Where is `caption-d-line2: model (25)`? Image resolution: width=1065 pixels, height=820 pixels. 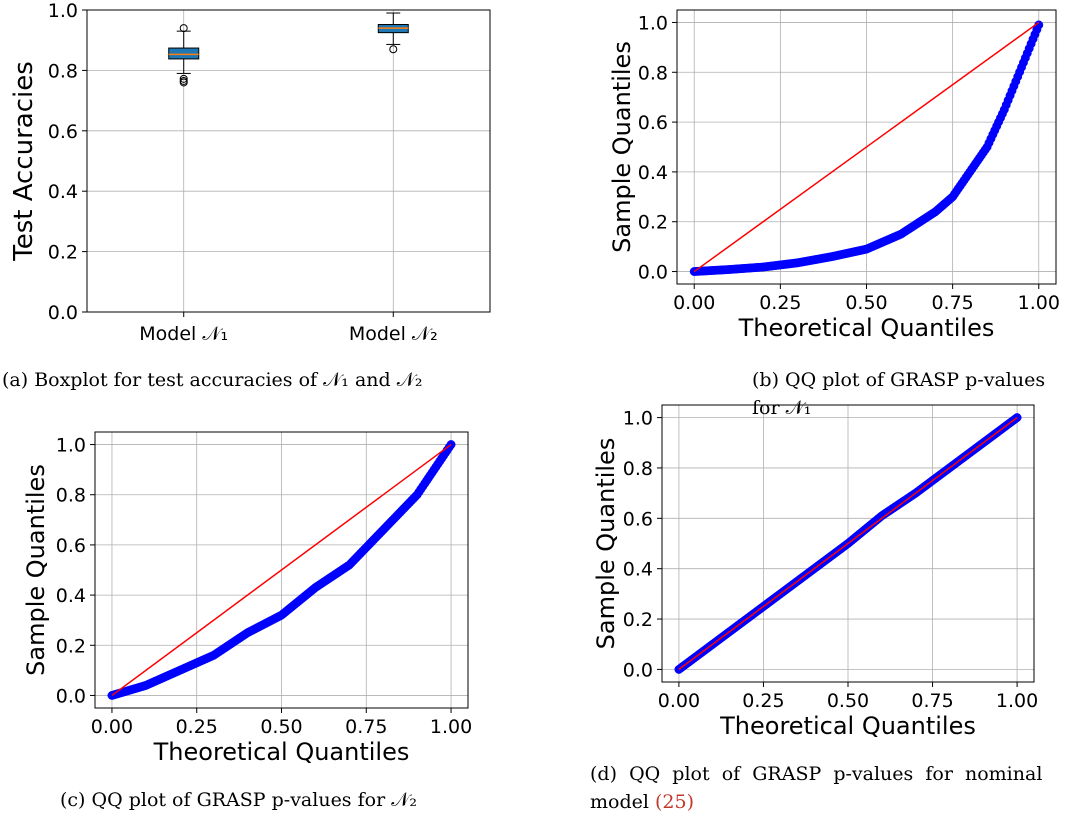
caption-d-line2: model (25) is located at coordinates (825, 802).